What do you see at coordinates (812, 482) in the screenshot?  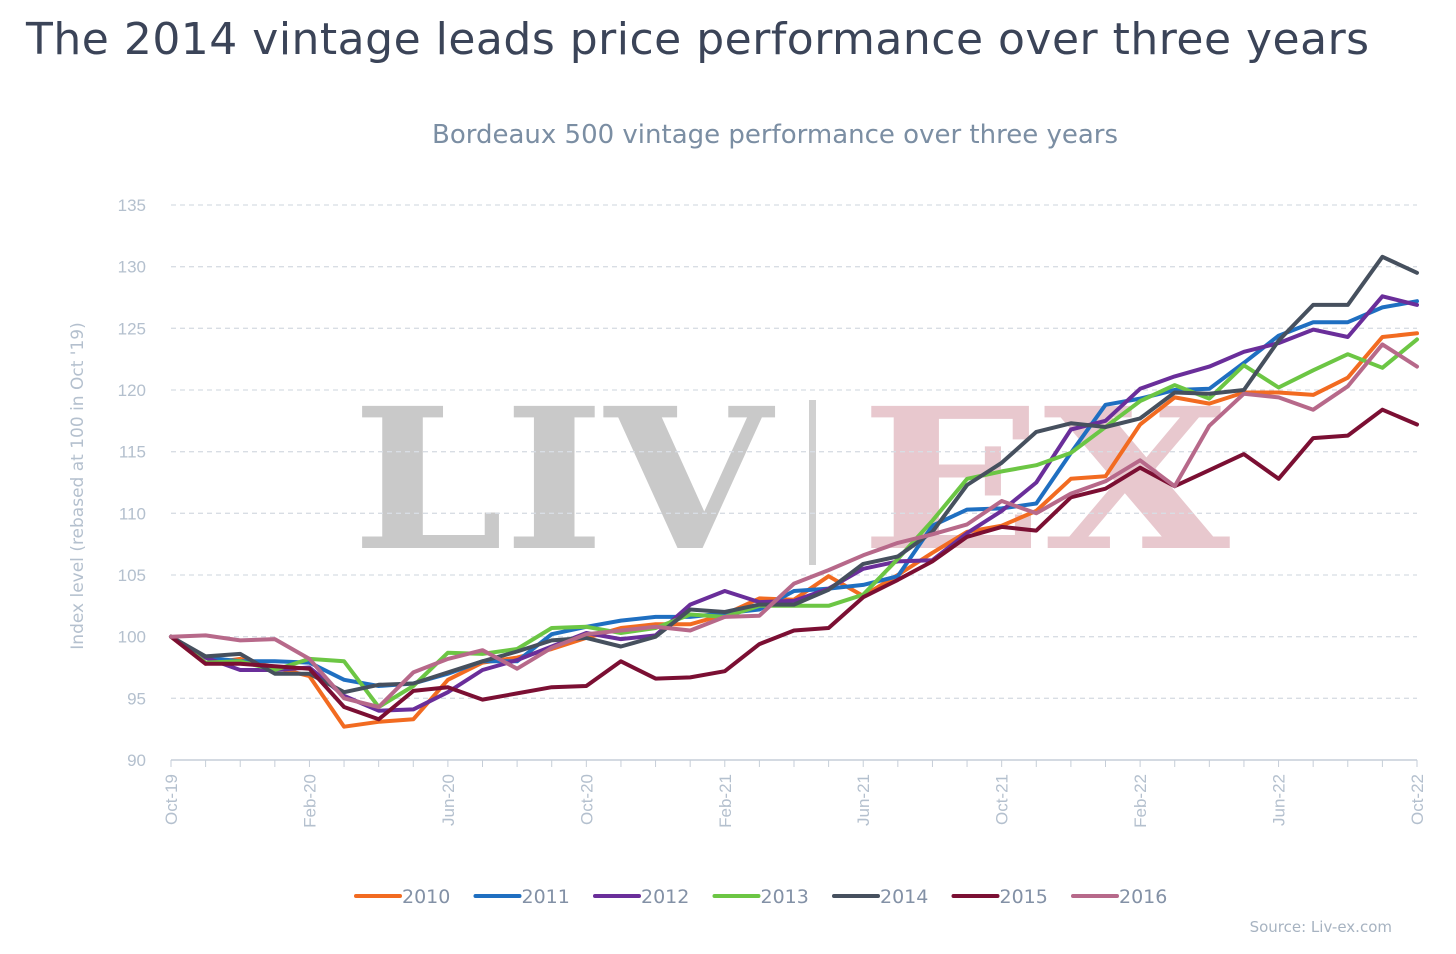 I see `watermark-divider` at bounding box center [812, 482].